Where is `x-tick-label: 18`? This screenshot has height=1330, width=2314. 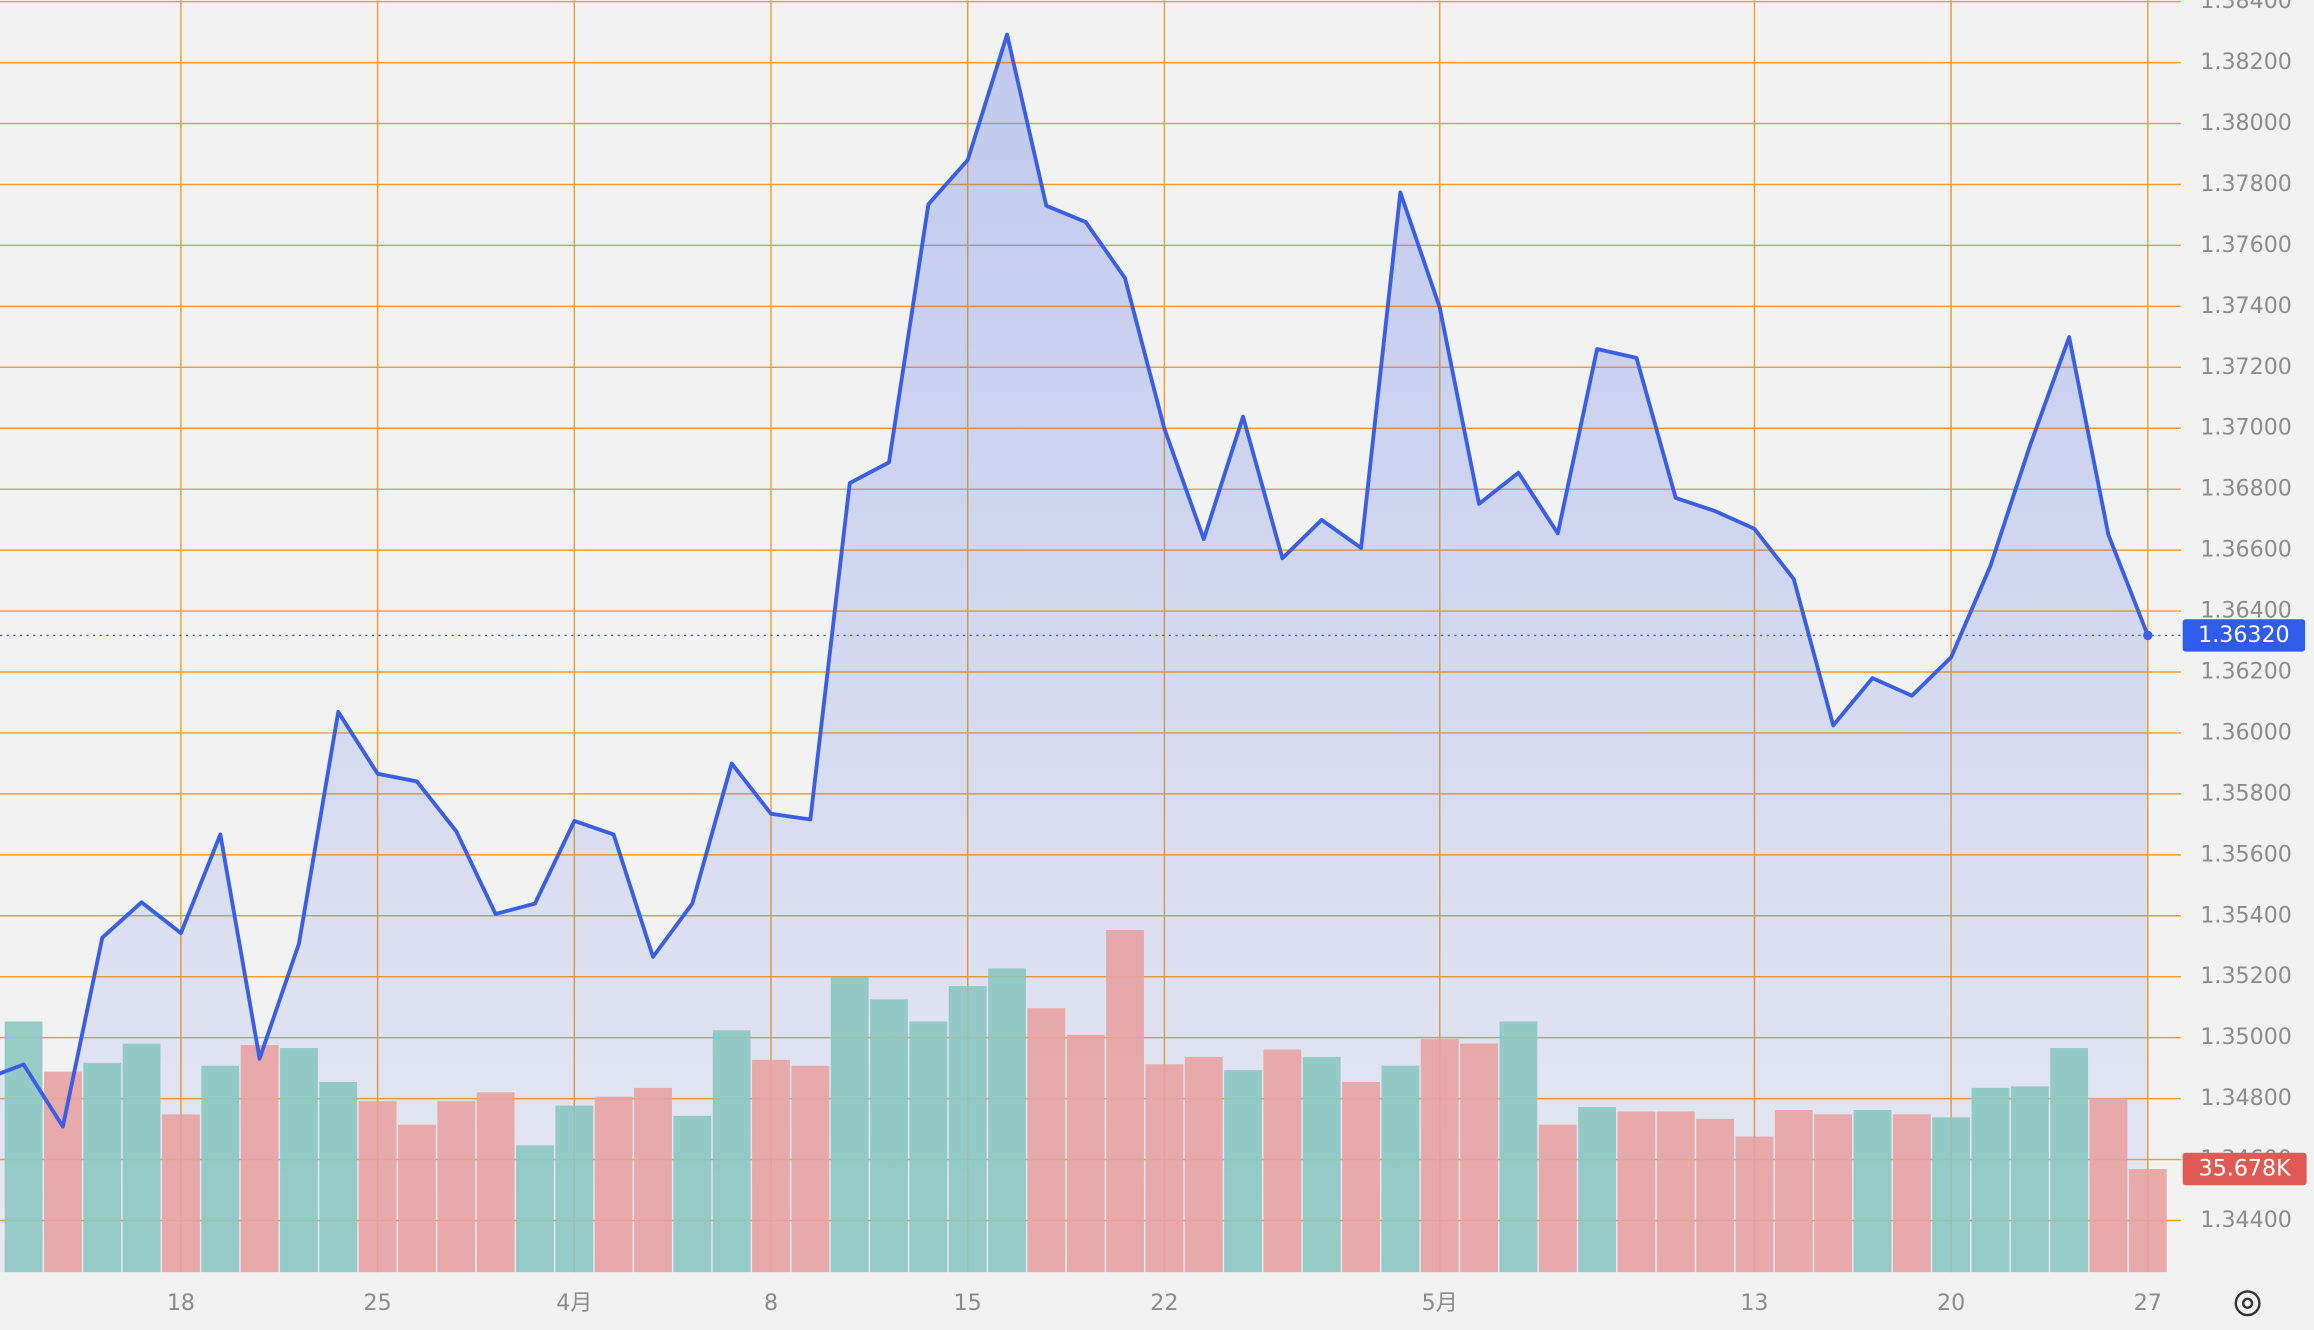 x-tick-label: 18 is located at coordinates (181, 1303).